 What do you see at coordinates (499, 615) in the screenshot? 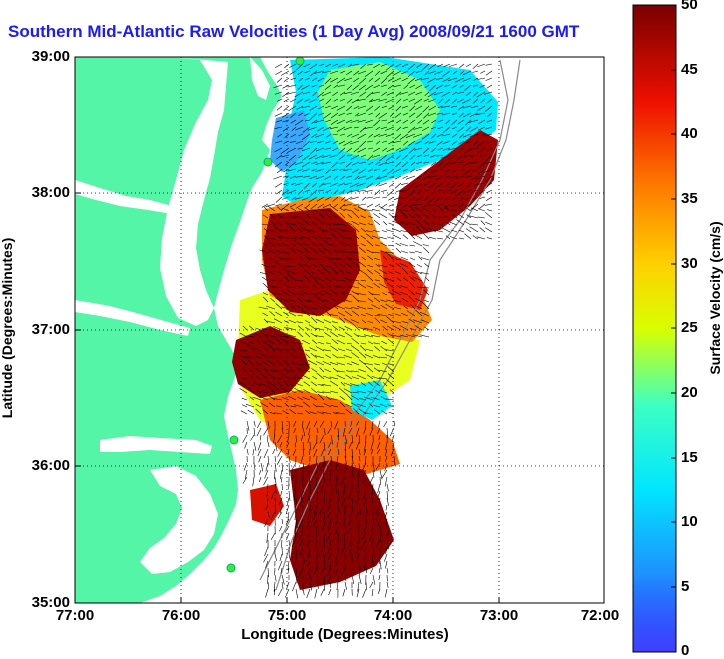
I see `x-tick-label: 73:00` at bounding box center [499, 615].